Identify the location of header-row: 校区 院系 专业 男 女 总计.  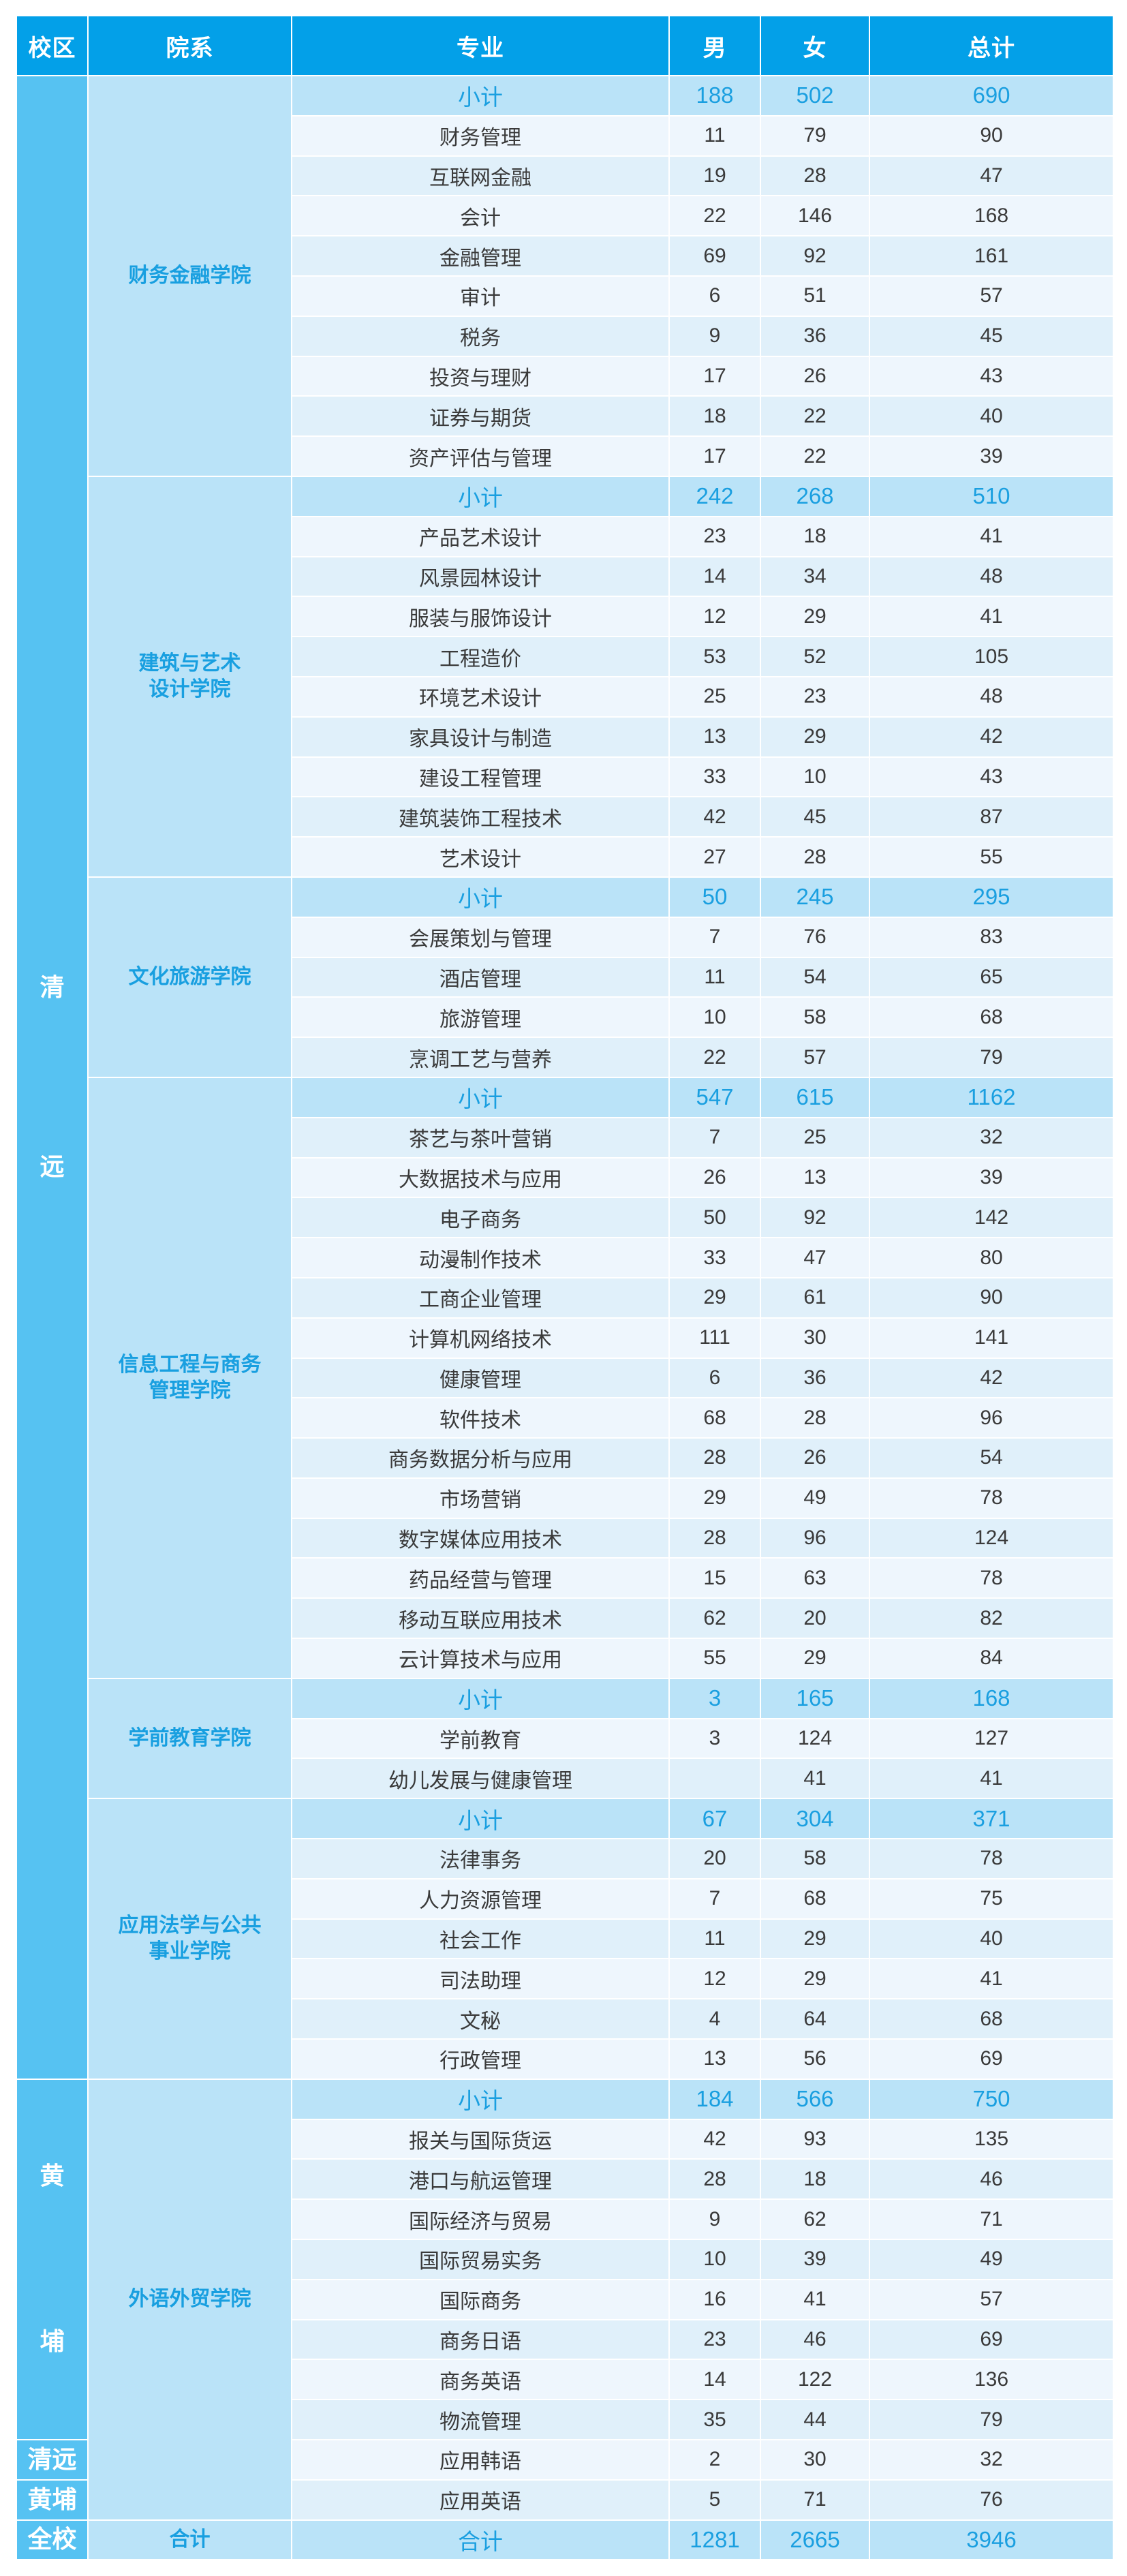
(565, 45).